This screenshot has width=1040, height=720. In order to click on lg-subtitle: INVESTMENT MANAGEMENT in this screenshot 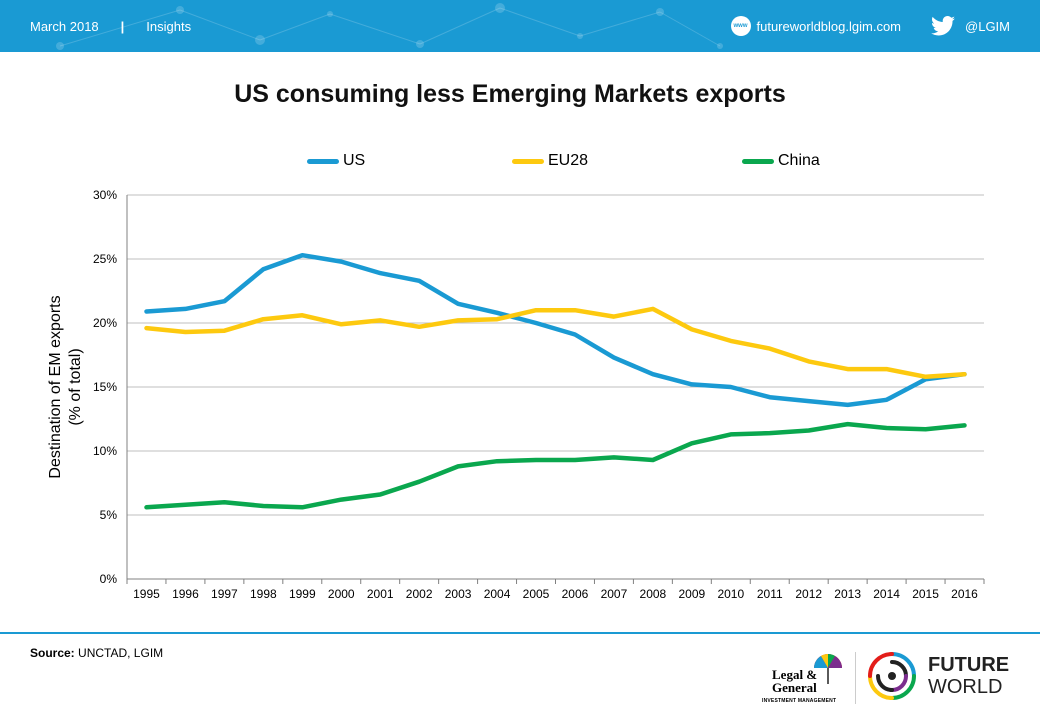, I will do `click(799, 701)`.